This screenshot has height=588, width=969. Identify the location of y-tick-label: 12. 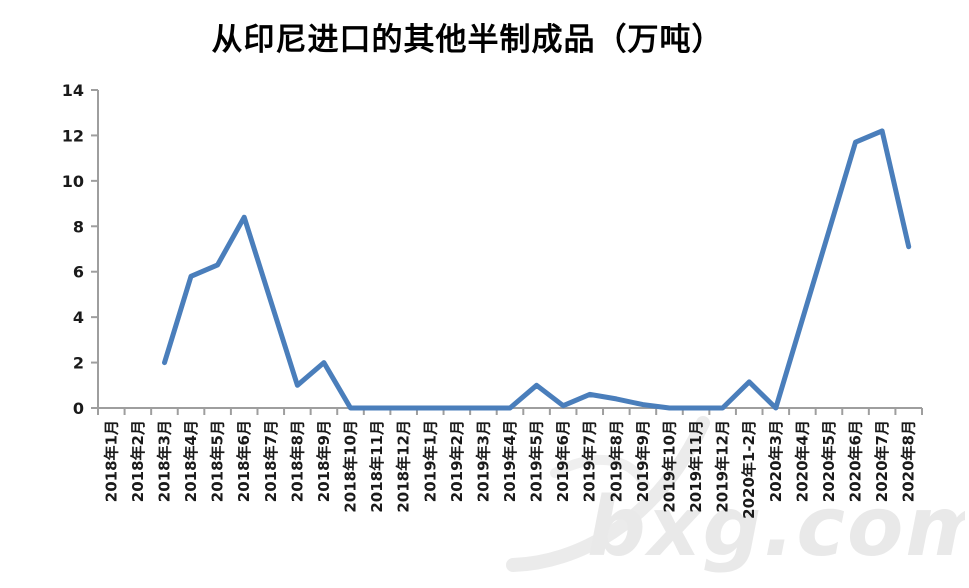
(73, 135).